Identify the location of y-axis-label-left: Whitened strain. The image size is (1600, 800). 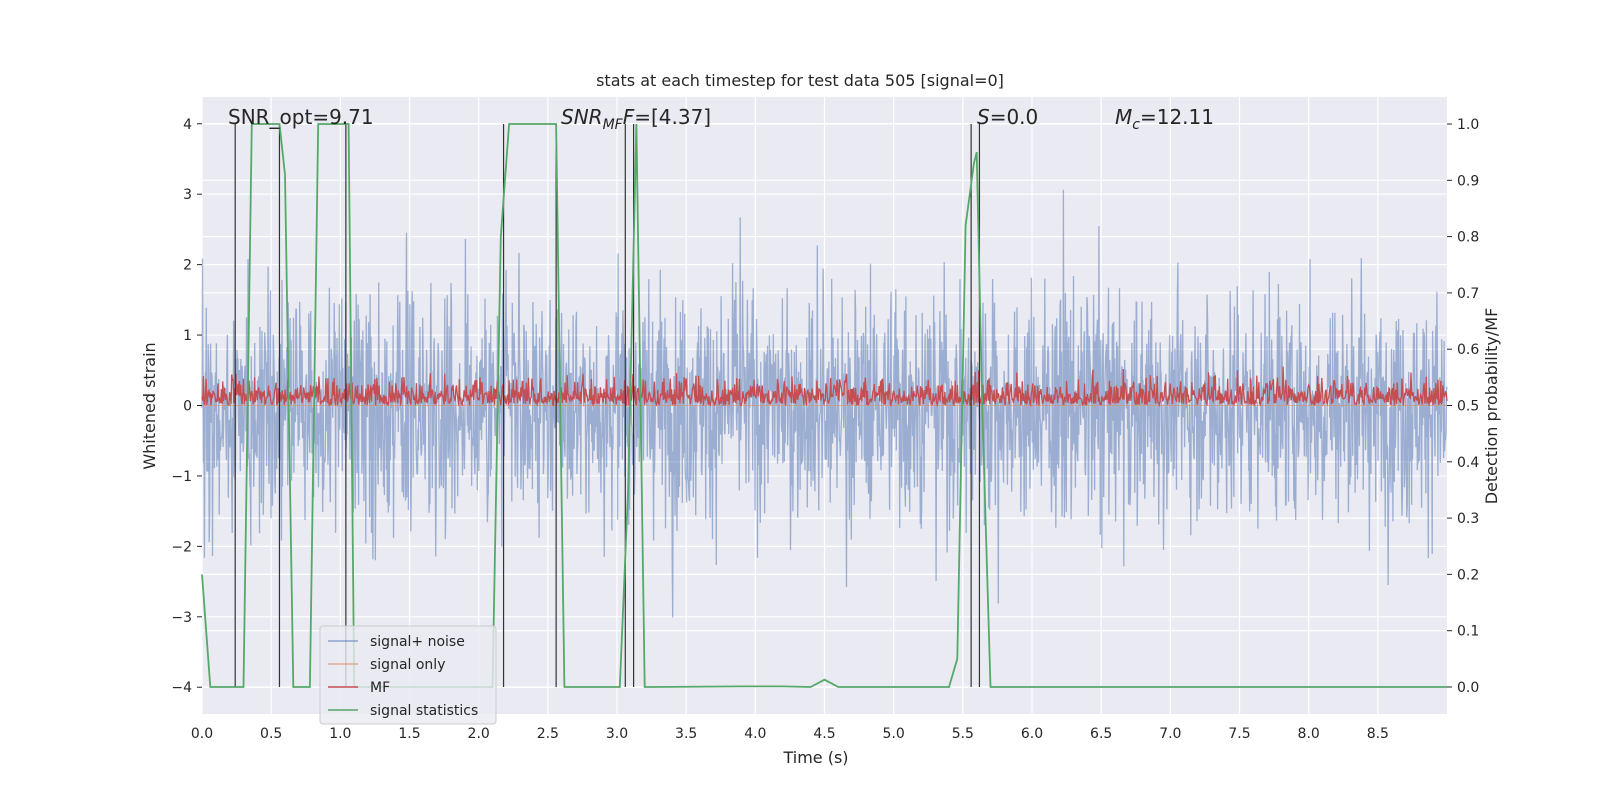
(149, 405).